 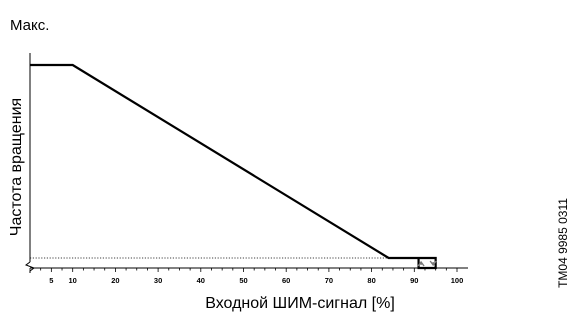 What do you see at coordinates (16, 167) in the screenshot?
I see `y-axis-title: Частота вращения` at bounding box center [16, 167].